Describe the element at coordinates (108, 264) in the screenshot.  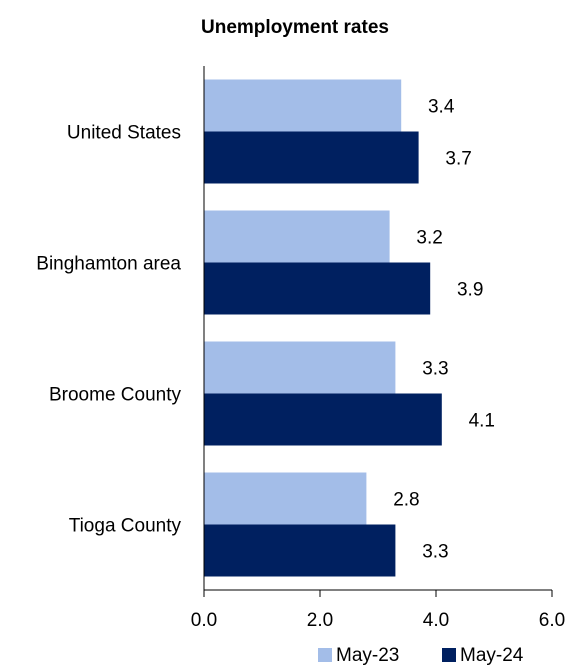
I see `category-label: Binghamton area` at that location.